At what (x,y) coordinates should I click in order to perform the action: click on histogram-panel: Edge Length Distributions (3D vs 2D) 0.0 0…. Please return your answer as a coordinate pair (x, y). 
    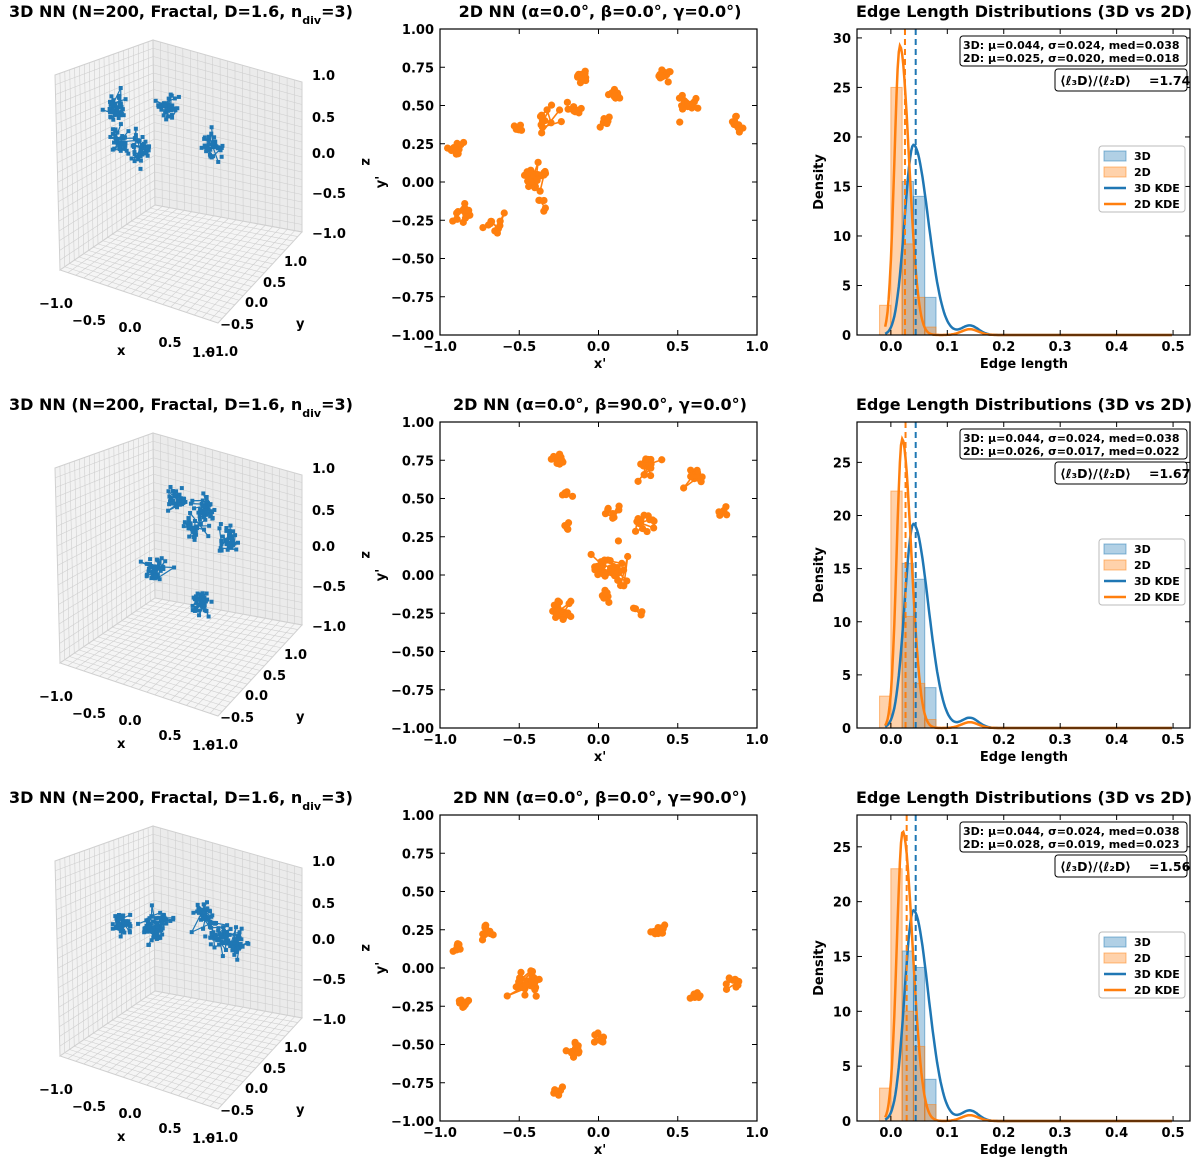
    Looking at the image, I should click on (1002, 187).